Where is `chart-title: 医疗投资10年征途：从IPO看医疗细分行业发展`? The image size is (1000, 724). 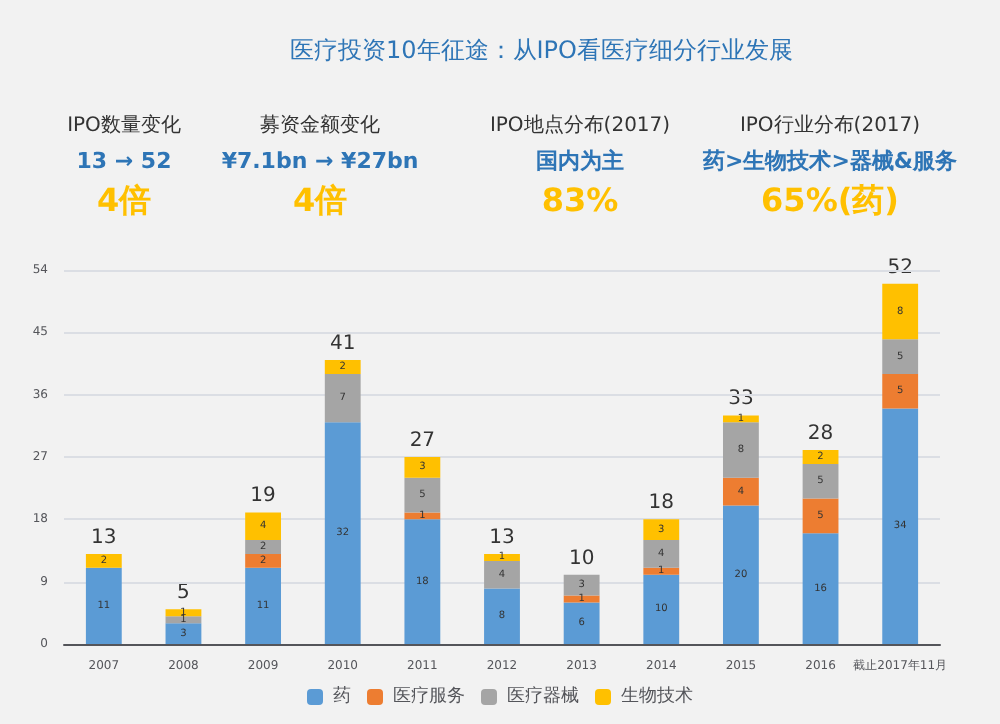
chart-title: 医疗投资10年征途：从IPO看医疗细分行业发展 is located at coordinates (541, 50).